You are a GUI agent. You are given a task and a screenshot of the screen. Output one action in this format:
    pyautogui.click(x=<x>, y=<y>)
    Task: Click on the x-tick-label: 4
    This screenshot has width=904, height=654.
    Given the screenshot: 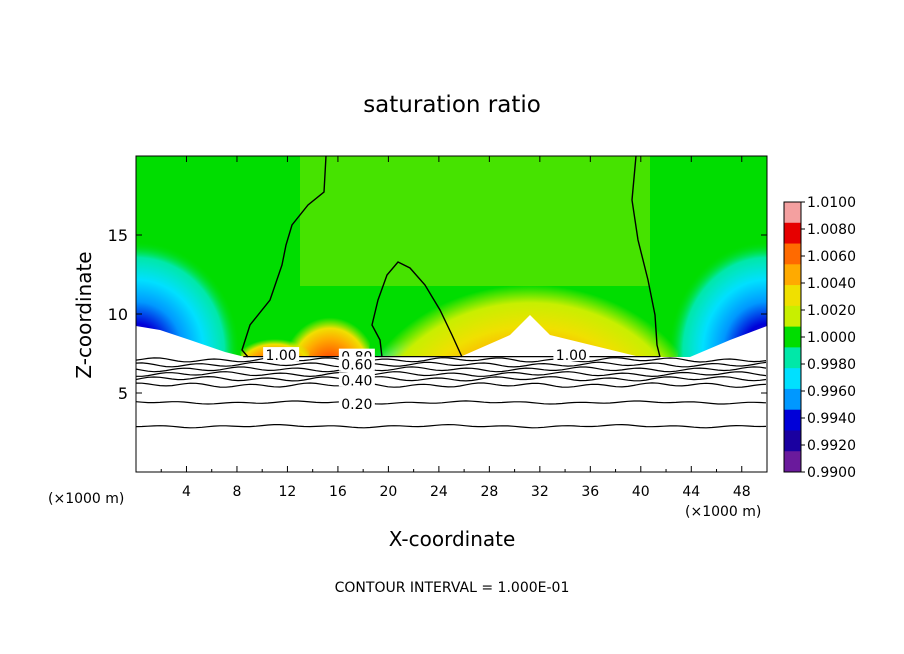 What is the action you would take?
    pyautogui.click(x=186, y=492)
    